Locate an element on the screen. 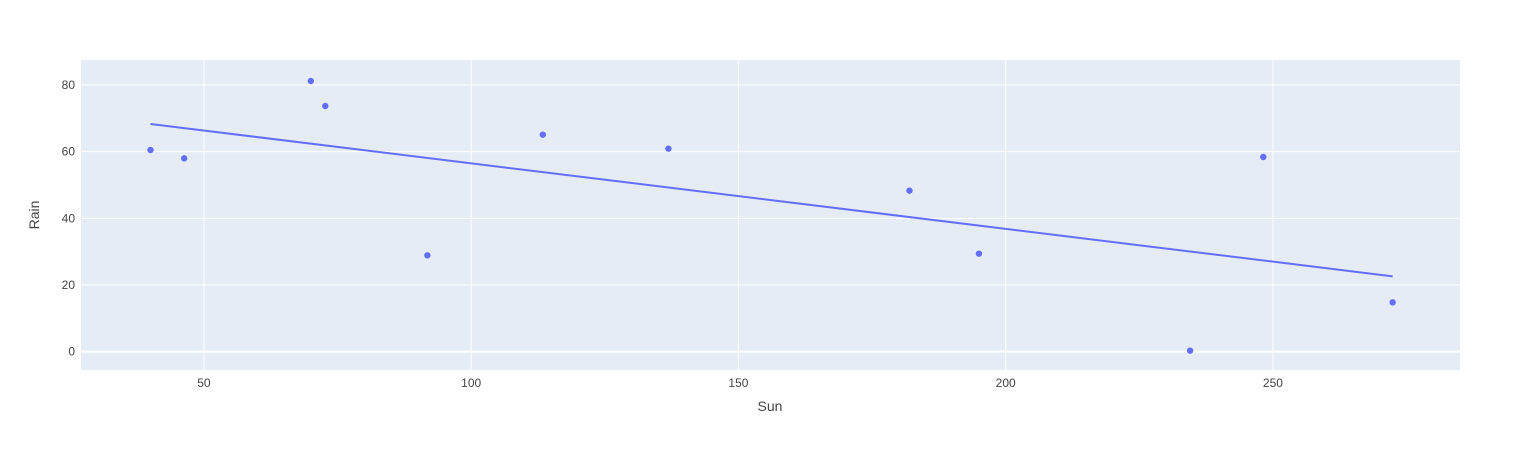  y-axis-title: Rain is located at coordinates (34, 215).